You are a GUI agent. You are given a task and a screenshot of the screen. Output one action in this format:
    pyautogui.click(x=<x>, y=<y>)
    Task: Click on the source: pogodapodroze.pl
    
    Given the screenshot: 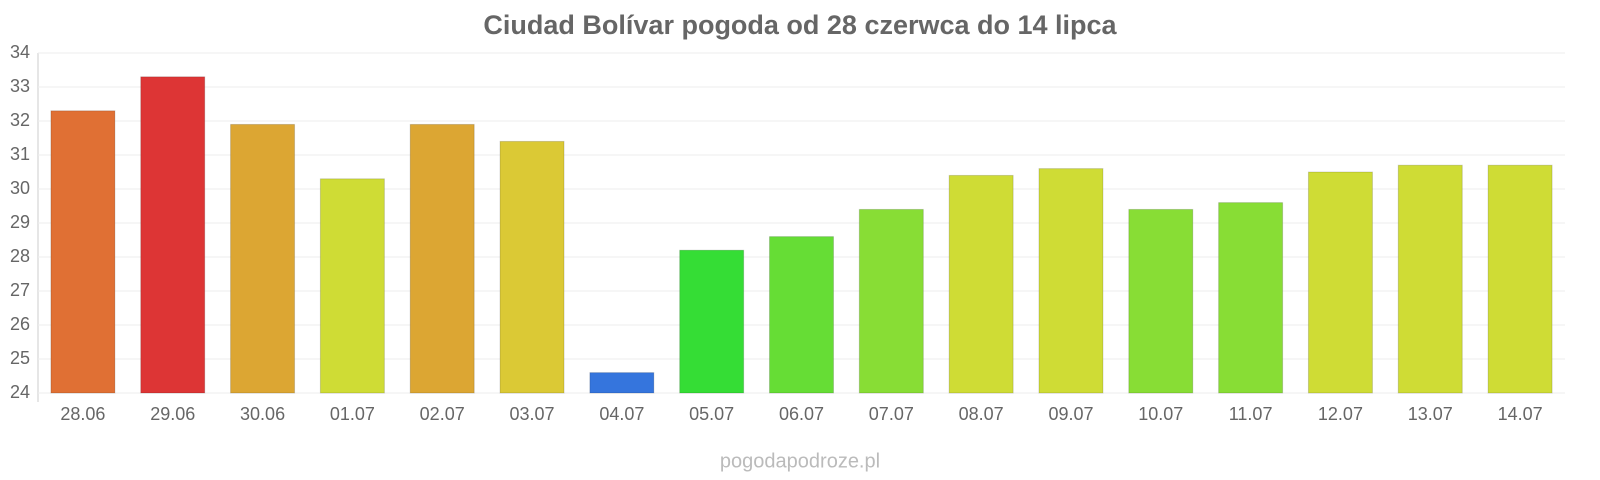 What is the action you would take?
    pyautogui.click(x=800, y=461)
    